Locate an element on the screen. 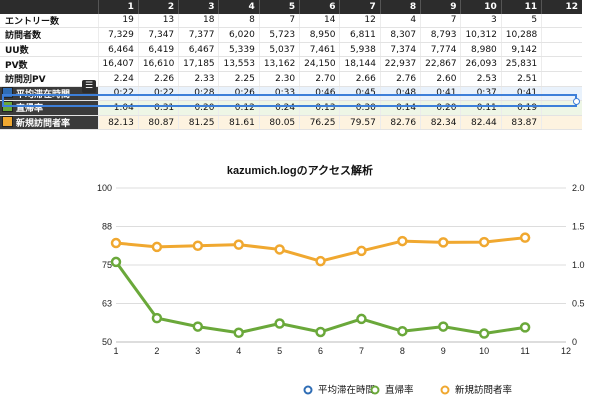 The image size is (600, 414). table-cell: 2.25 is located at coordinates (239, 79).